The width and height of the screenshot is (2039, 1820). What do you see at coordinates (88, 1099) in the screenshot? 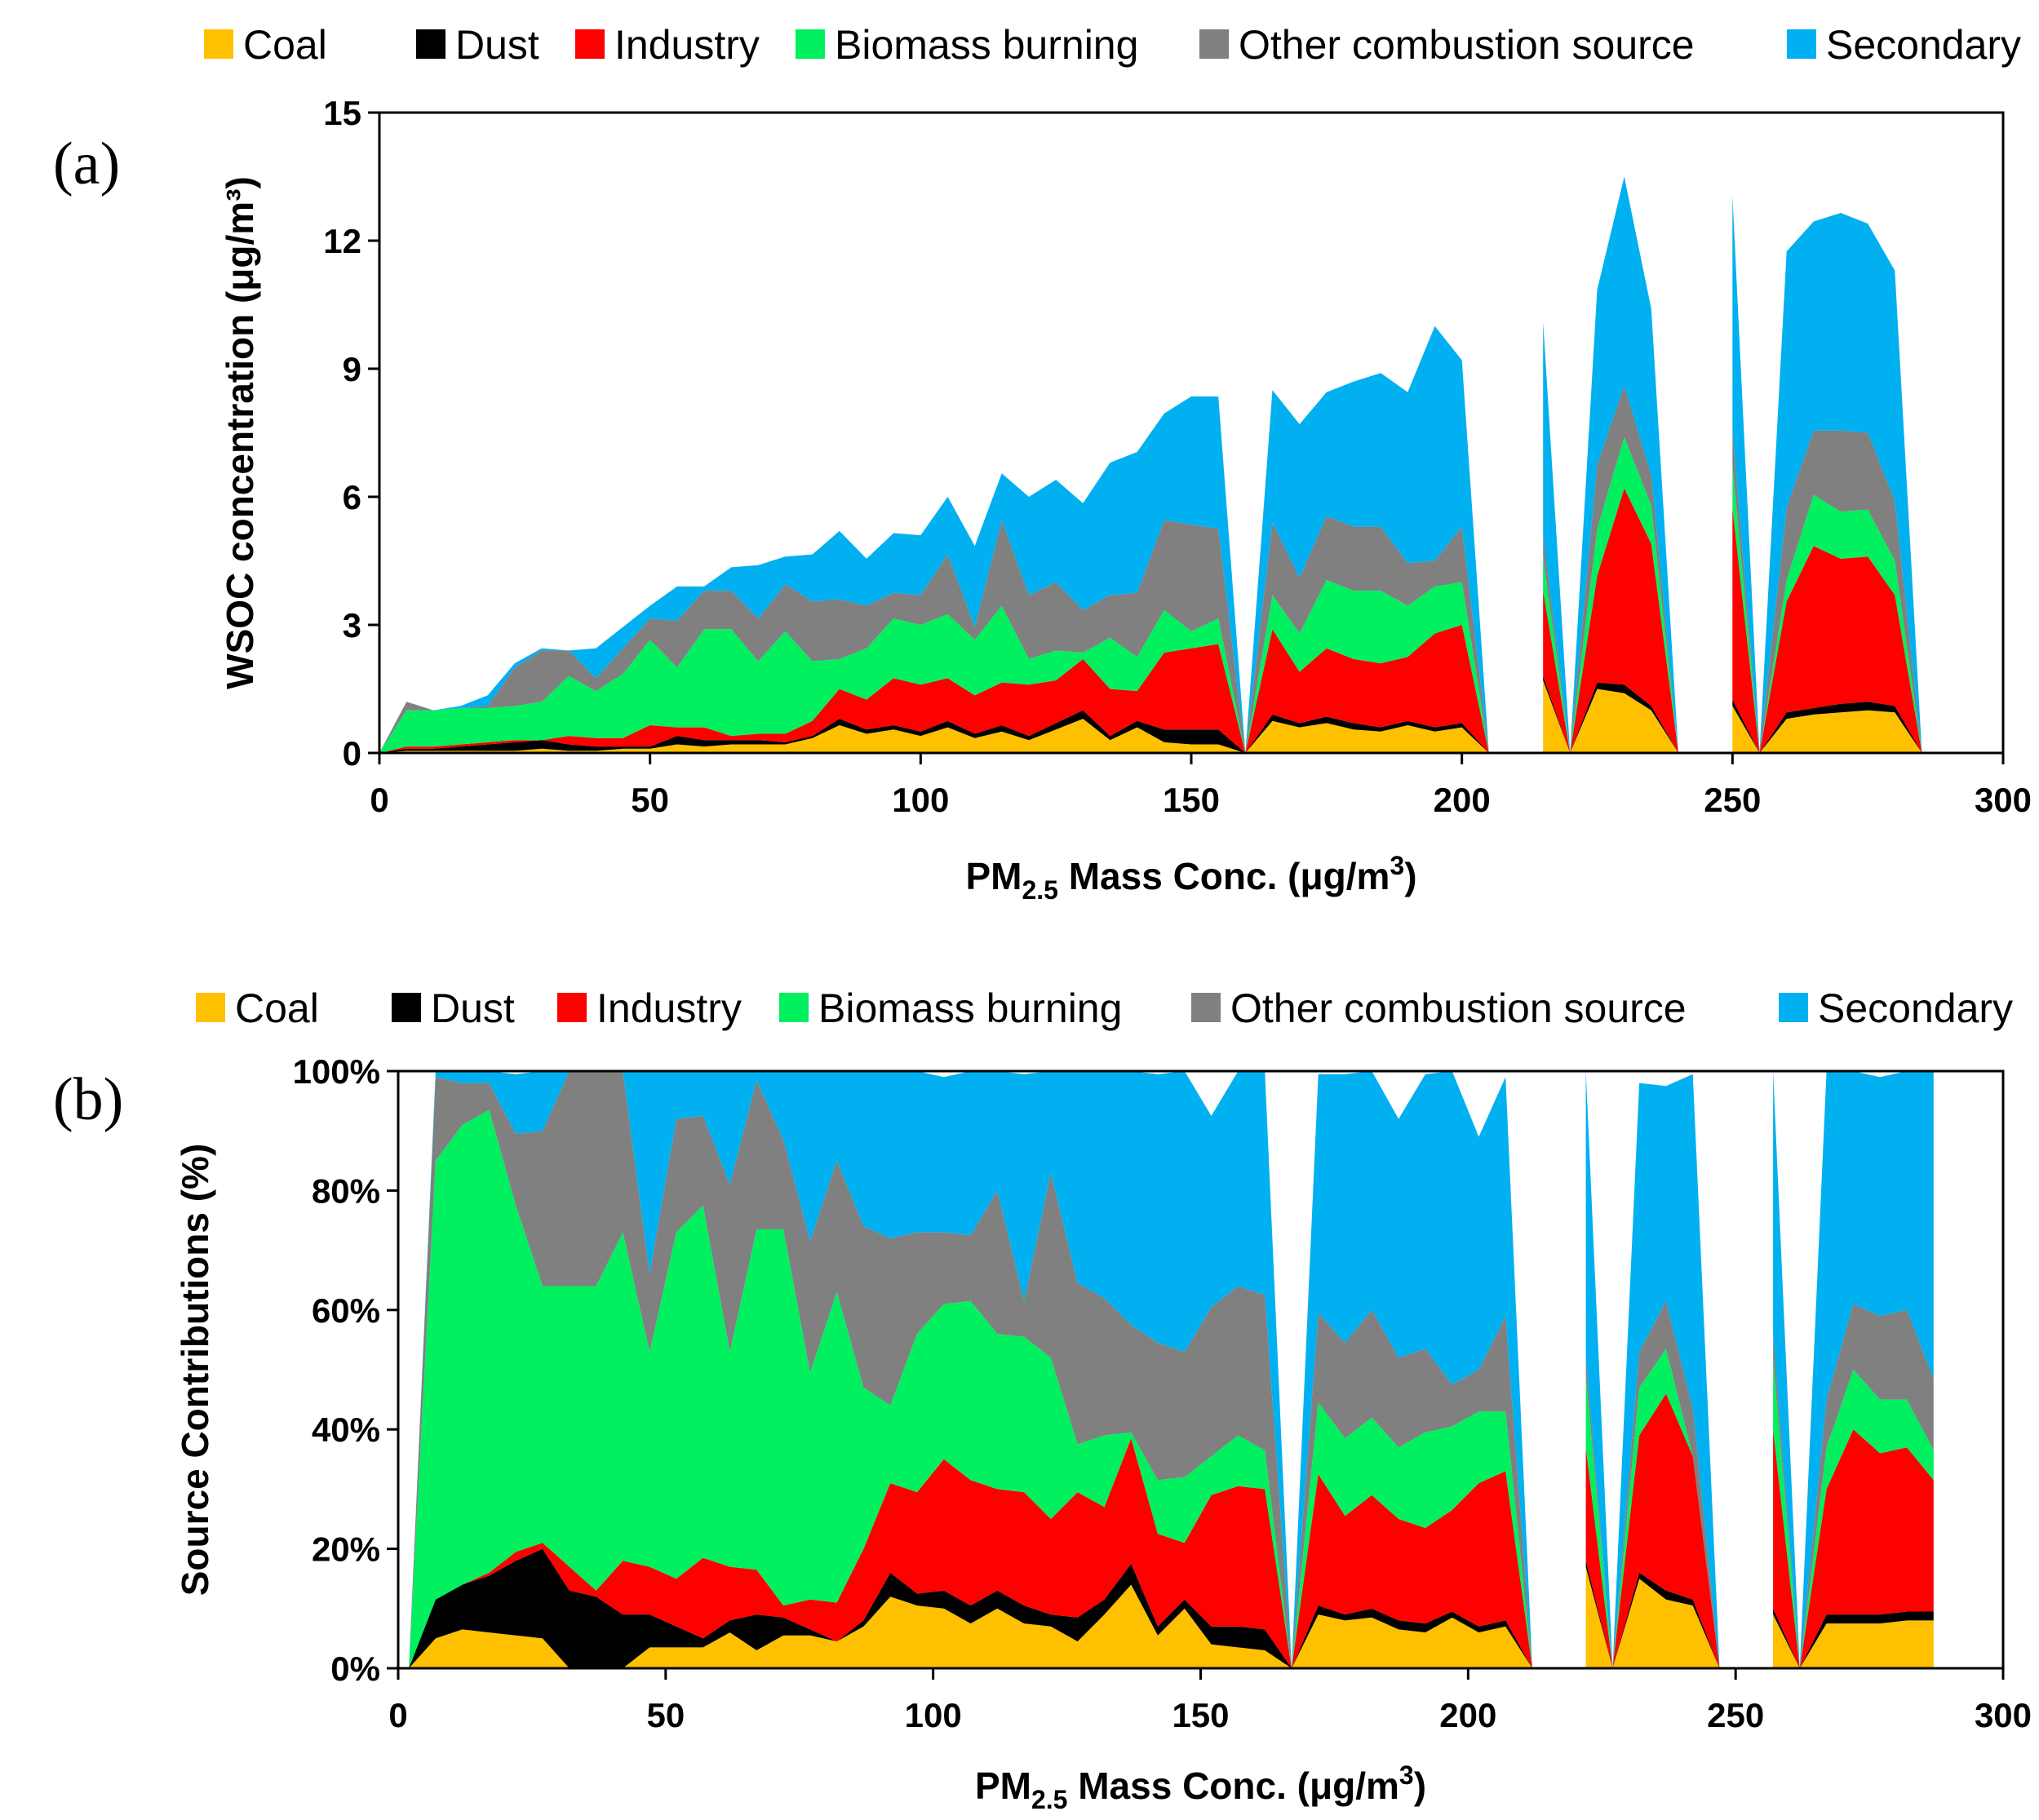
I see `panel-label: (b)` at bounding box center [88, 1099].